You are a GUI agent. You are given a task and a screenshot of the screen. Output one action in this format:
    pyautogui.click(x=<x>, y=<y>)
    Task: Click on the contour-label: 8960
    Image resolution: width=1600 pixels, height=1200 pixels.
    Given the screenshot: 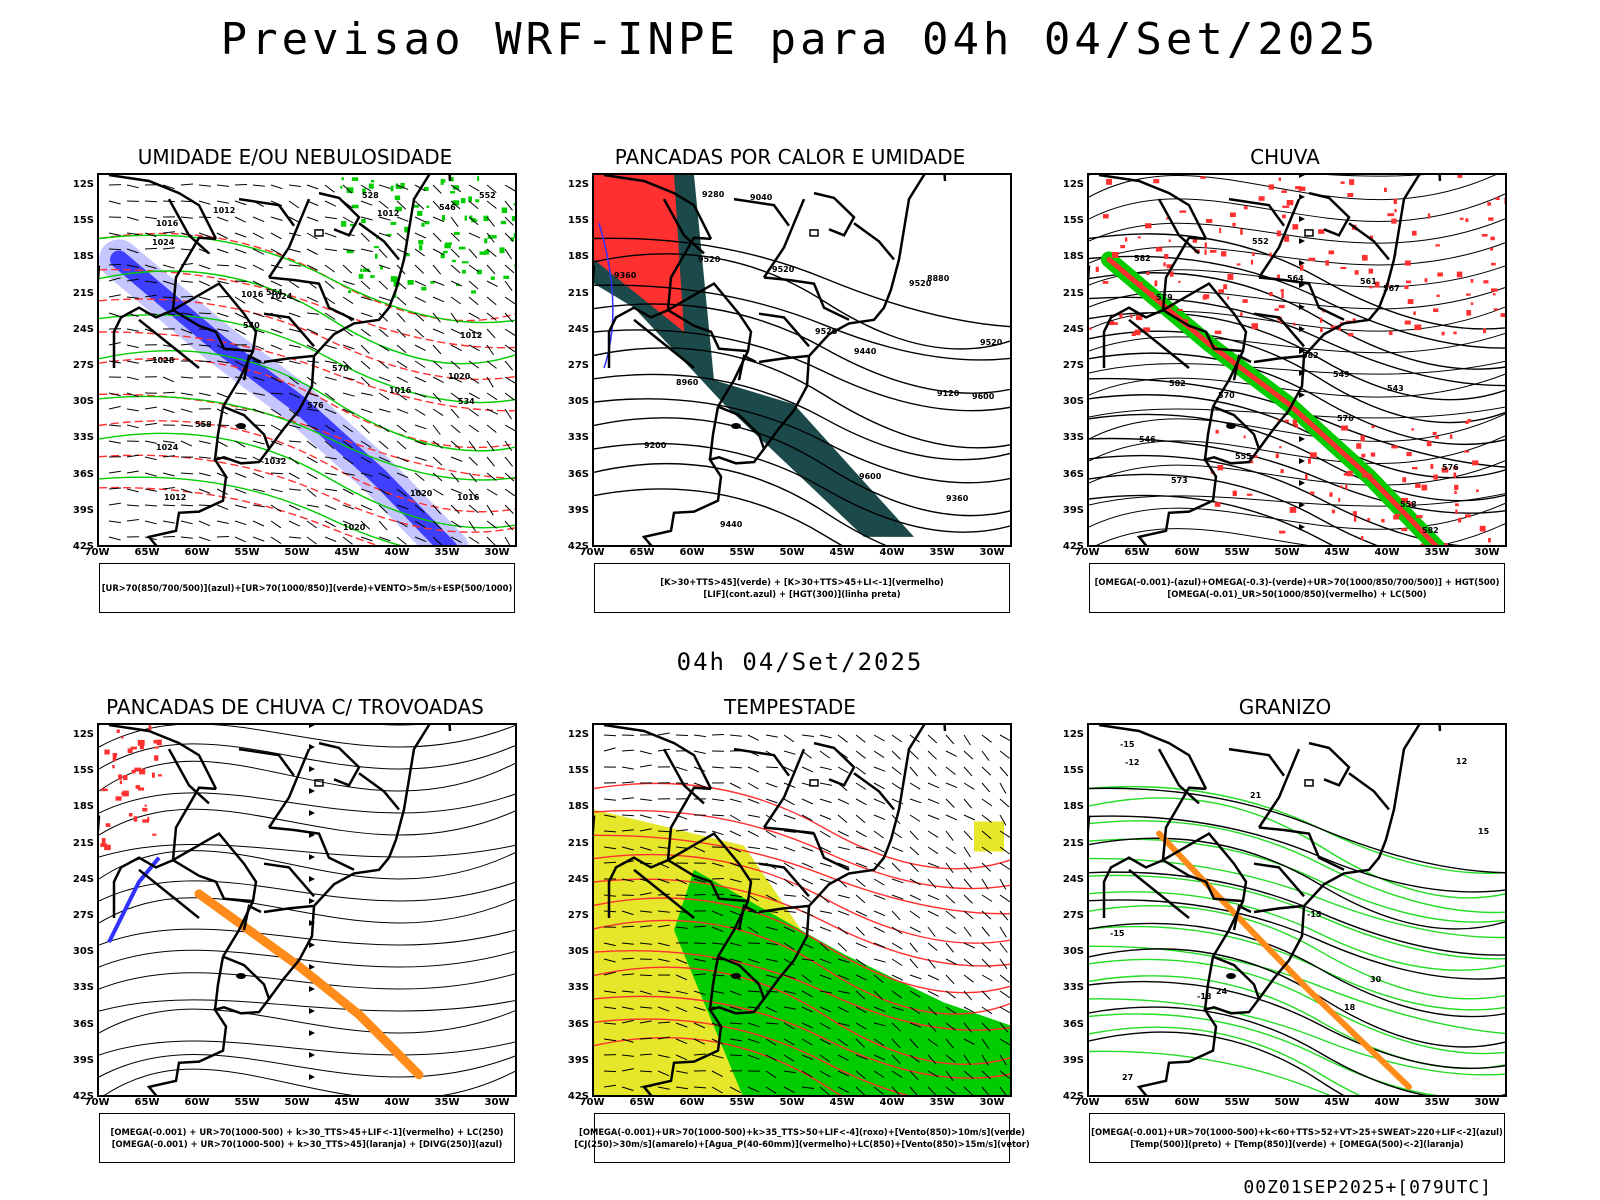 What is the action you would take?
    pyautogui.click(x=687, y=382)
    